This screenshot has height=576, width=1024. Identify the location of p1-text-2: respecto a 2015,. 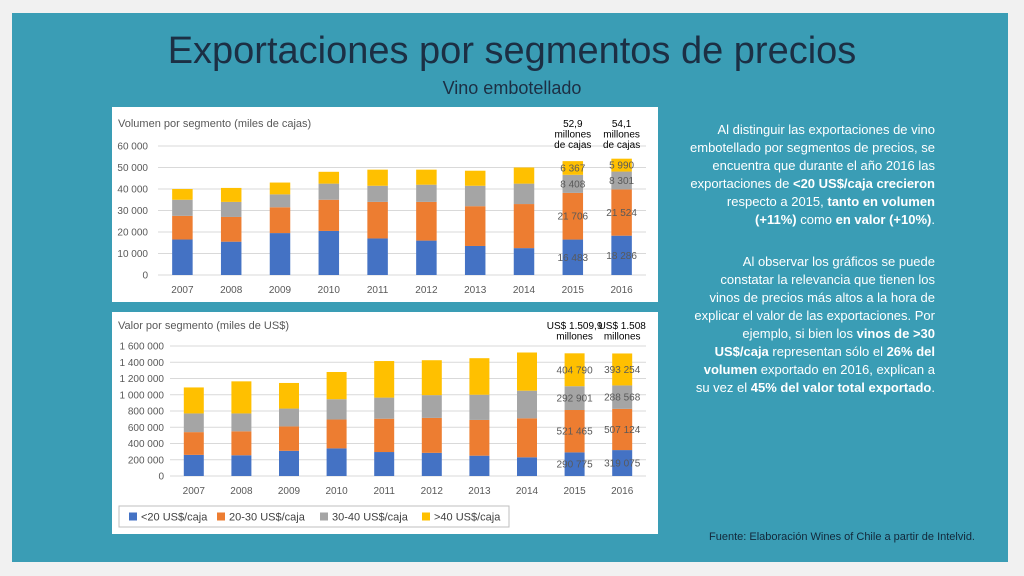
(777, 201).